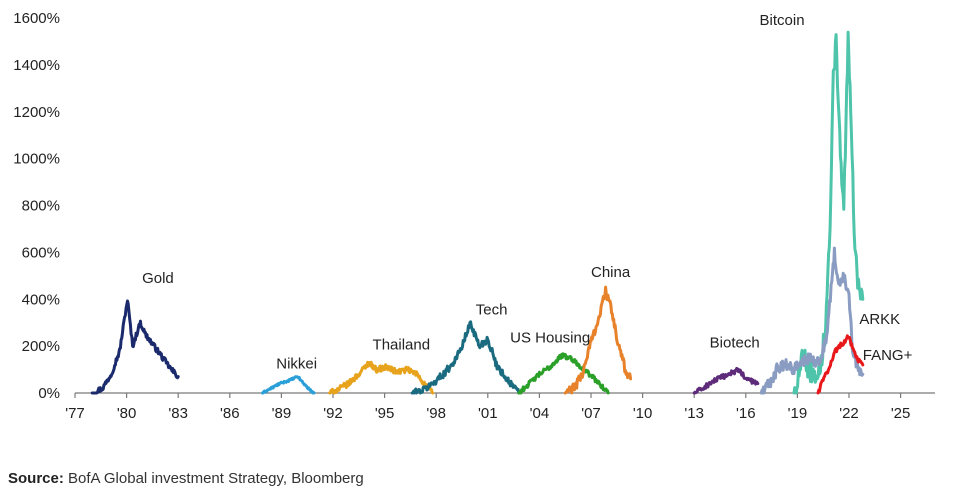  Describe the element at coordinates (230, 413) in the screenshot. I see `x-tick-label: '86` at that location.